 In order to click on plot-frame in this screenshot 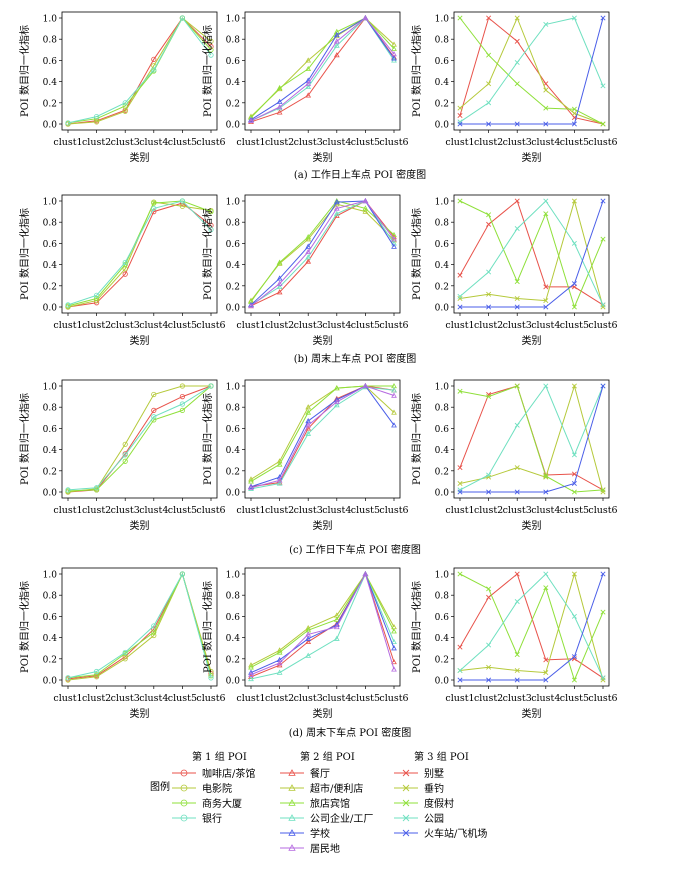, I will do `click(531, 627)`.